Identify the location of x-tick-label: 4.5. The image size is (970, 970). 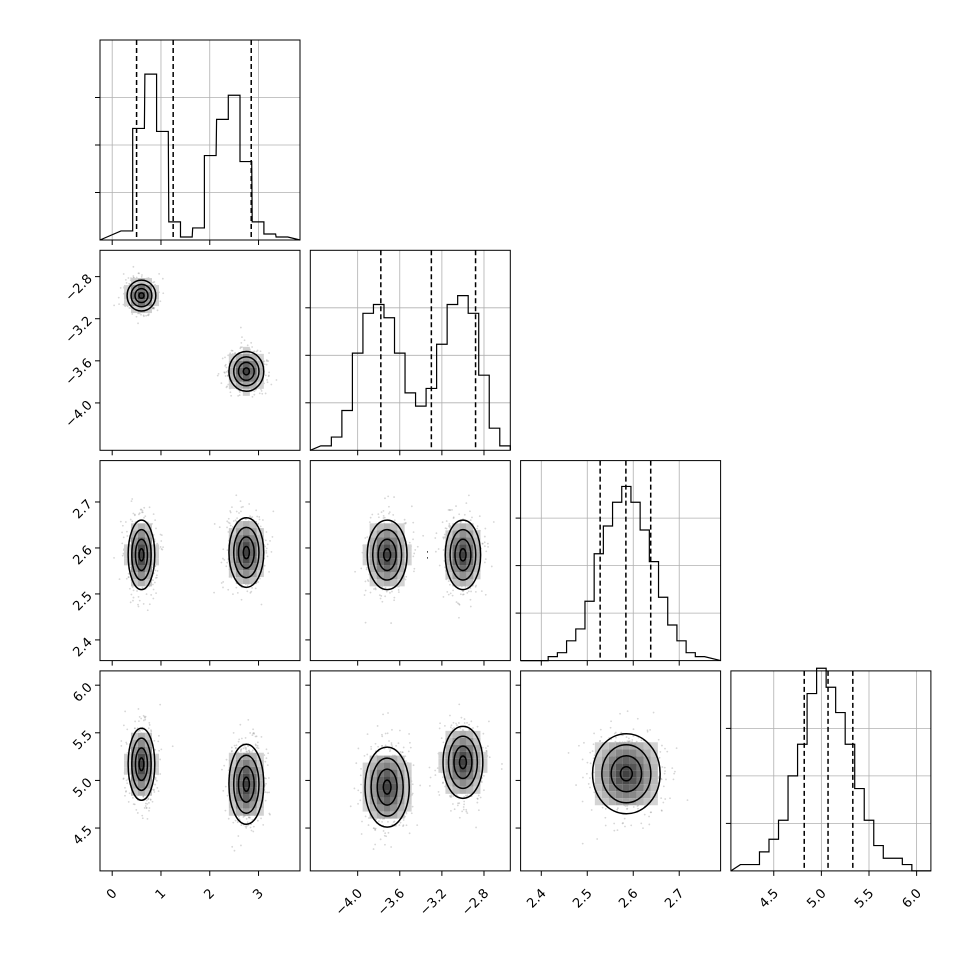
(769, 898).